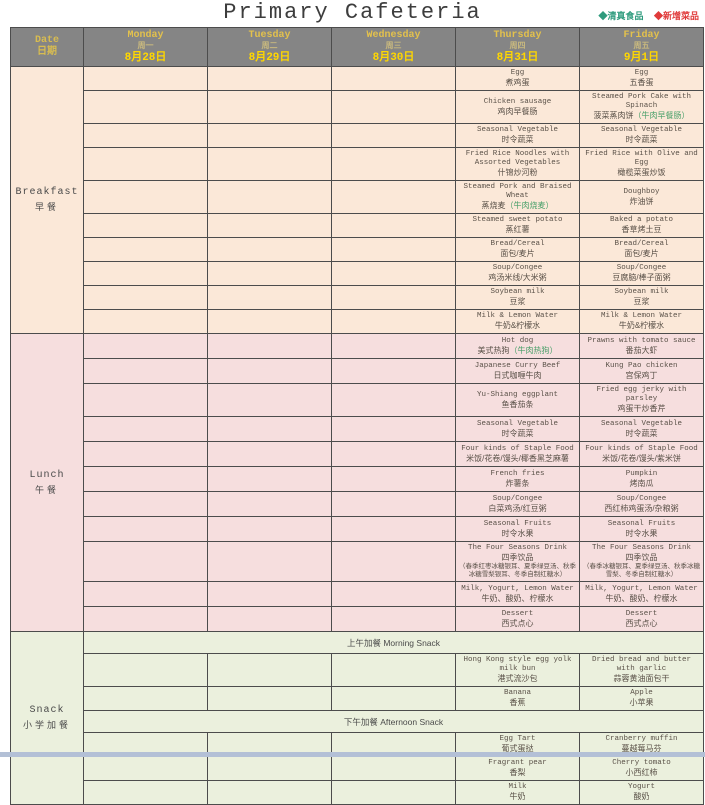 The height and width of the screenshot is (805, 705). Describe the element at coordinates (517, 702) in the screenshot. I see `item-name-zh: 香蕉` at that location.